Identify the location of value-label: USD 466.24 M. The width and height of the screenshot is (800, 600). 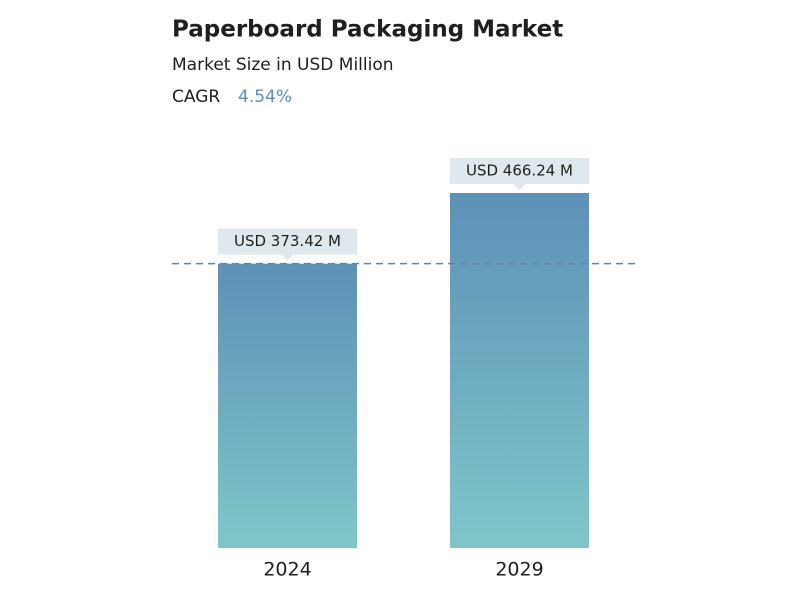
(519, 171).